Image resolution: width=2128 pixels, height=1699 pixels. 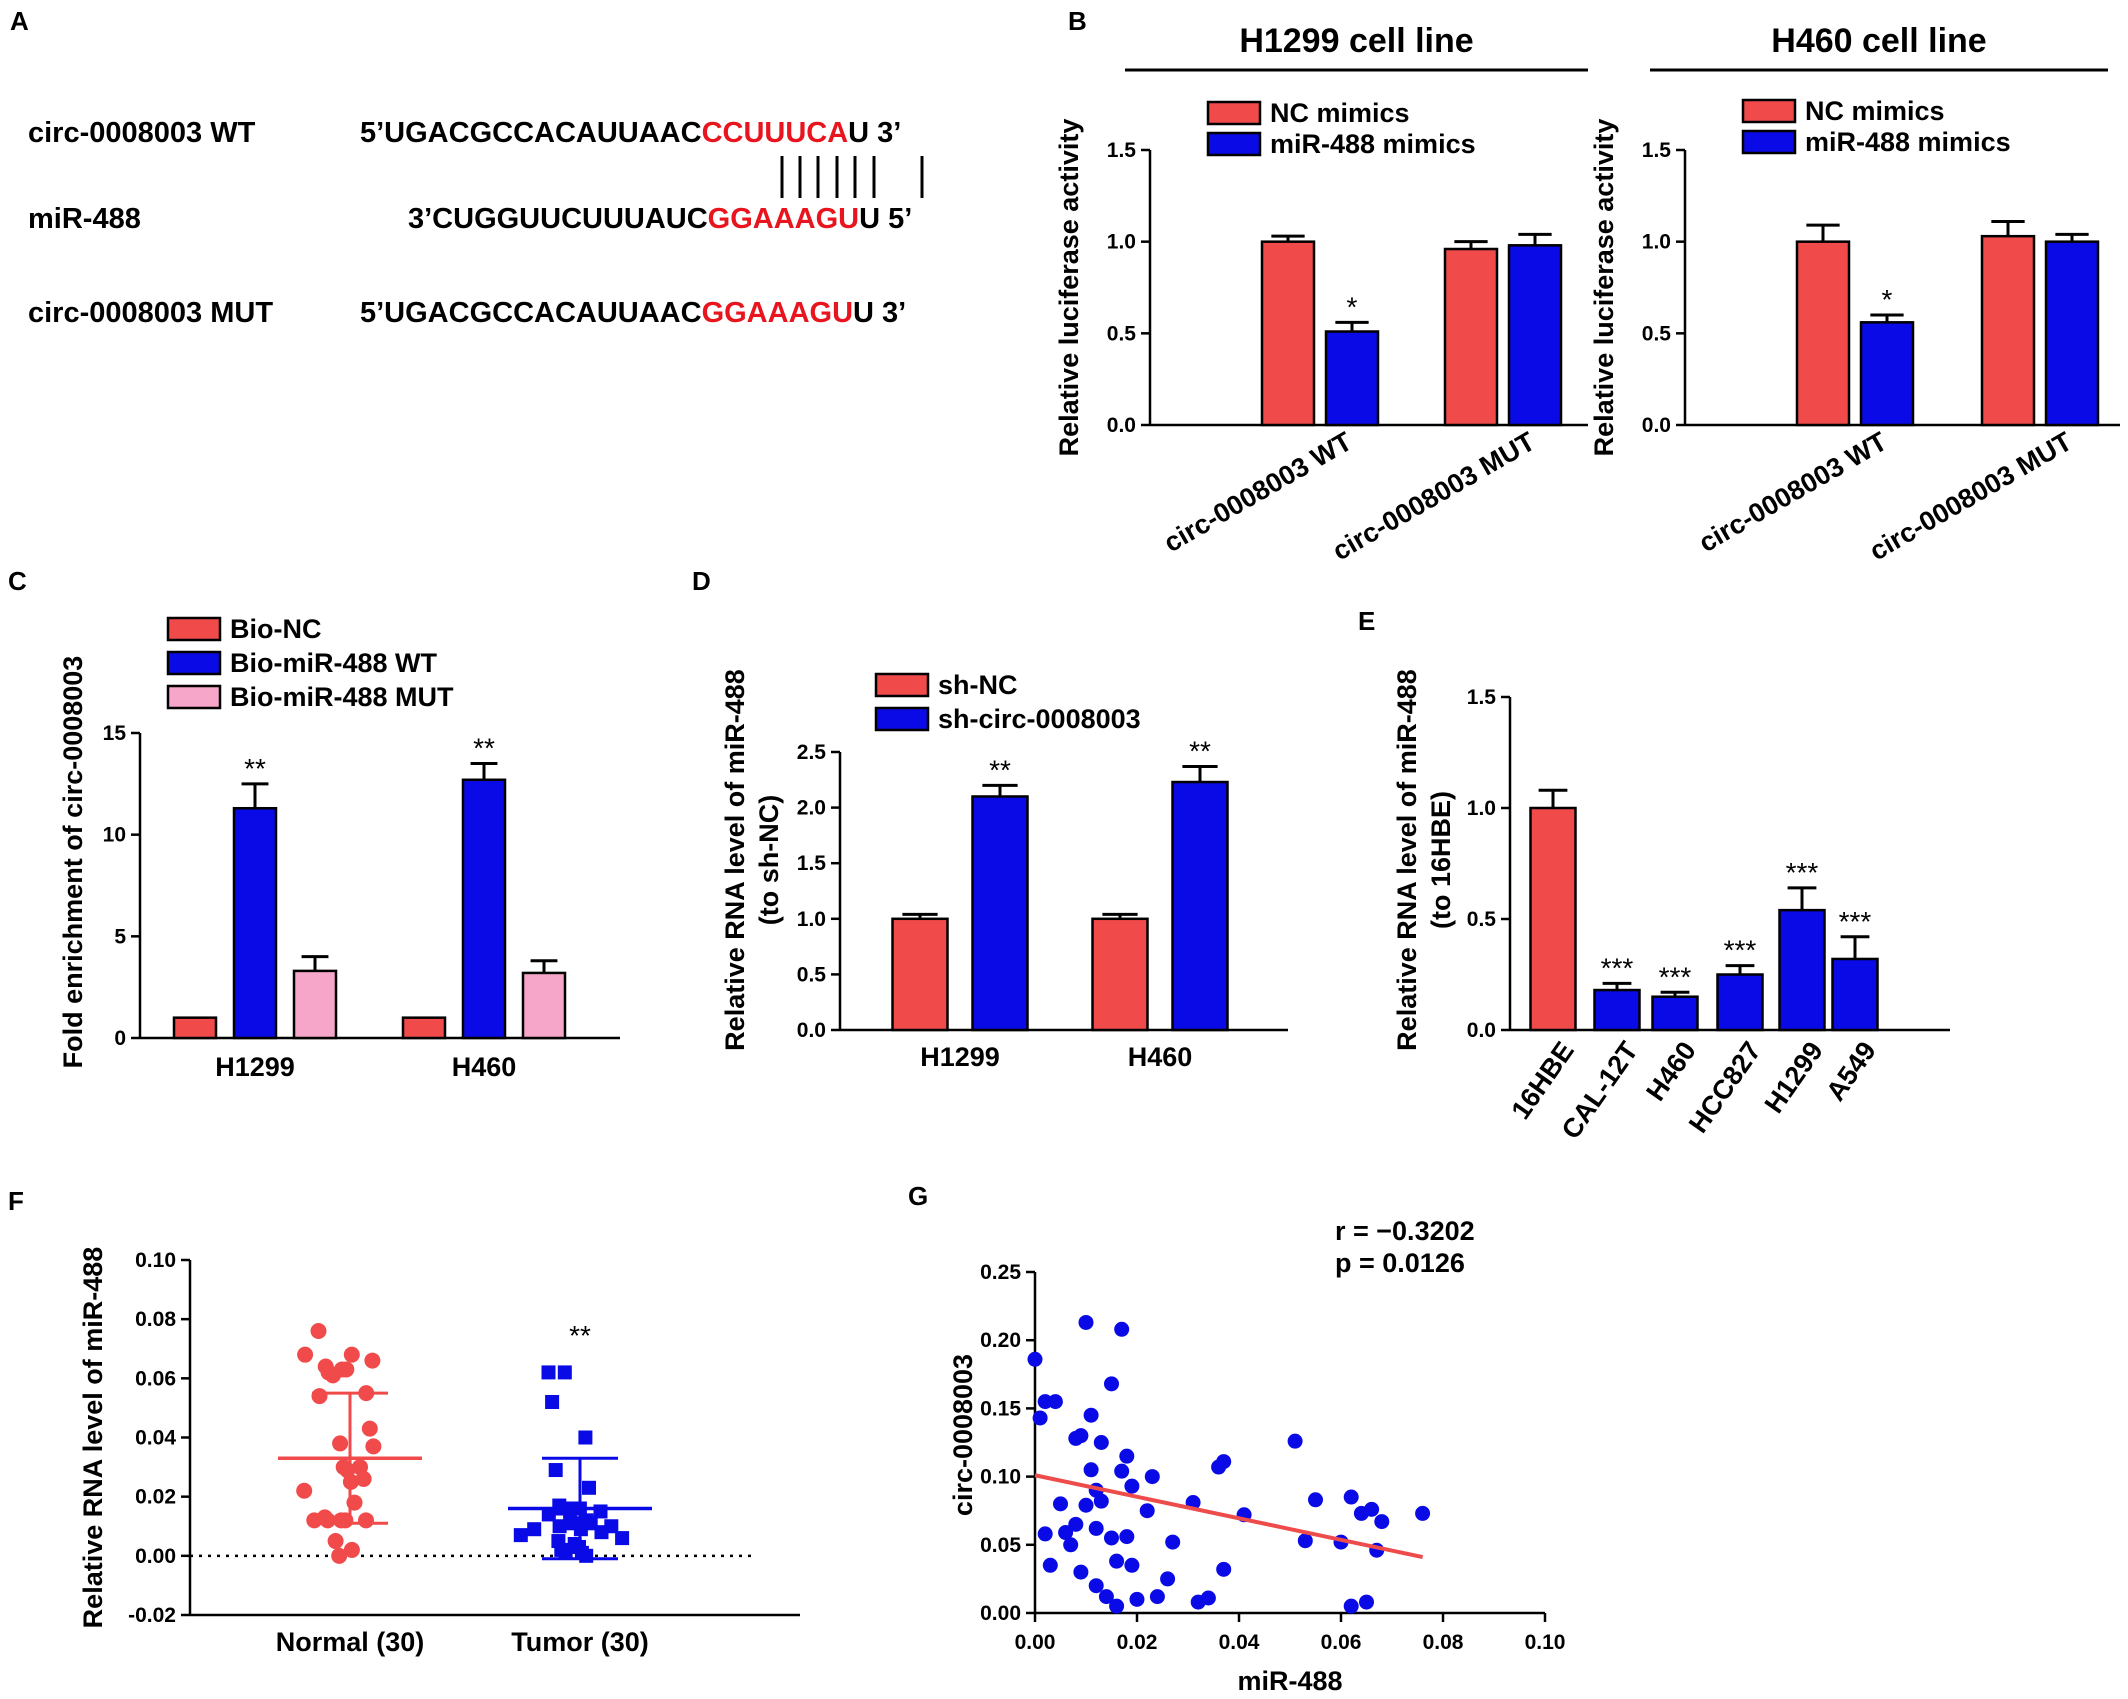 I want to click on C-legend-swatch, so click(x=194, y=697).